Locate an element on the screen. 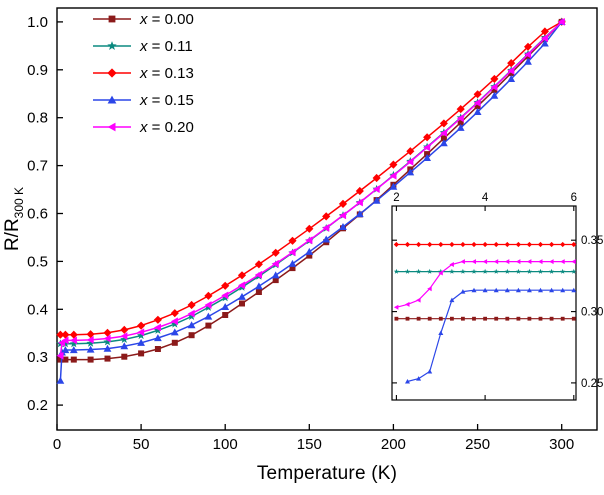  inset-y-tick-label: 0.30 is located at coordinates (592, 313).